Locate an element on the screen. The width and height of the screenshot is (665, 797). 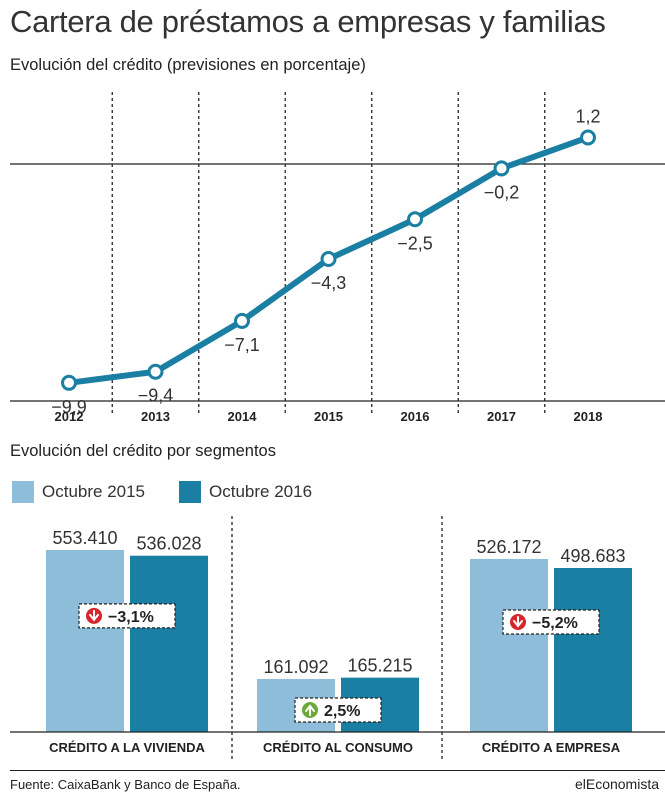
legend-item-2015: Octubre 2015 is located at coordinates (78, 492).